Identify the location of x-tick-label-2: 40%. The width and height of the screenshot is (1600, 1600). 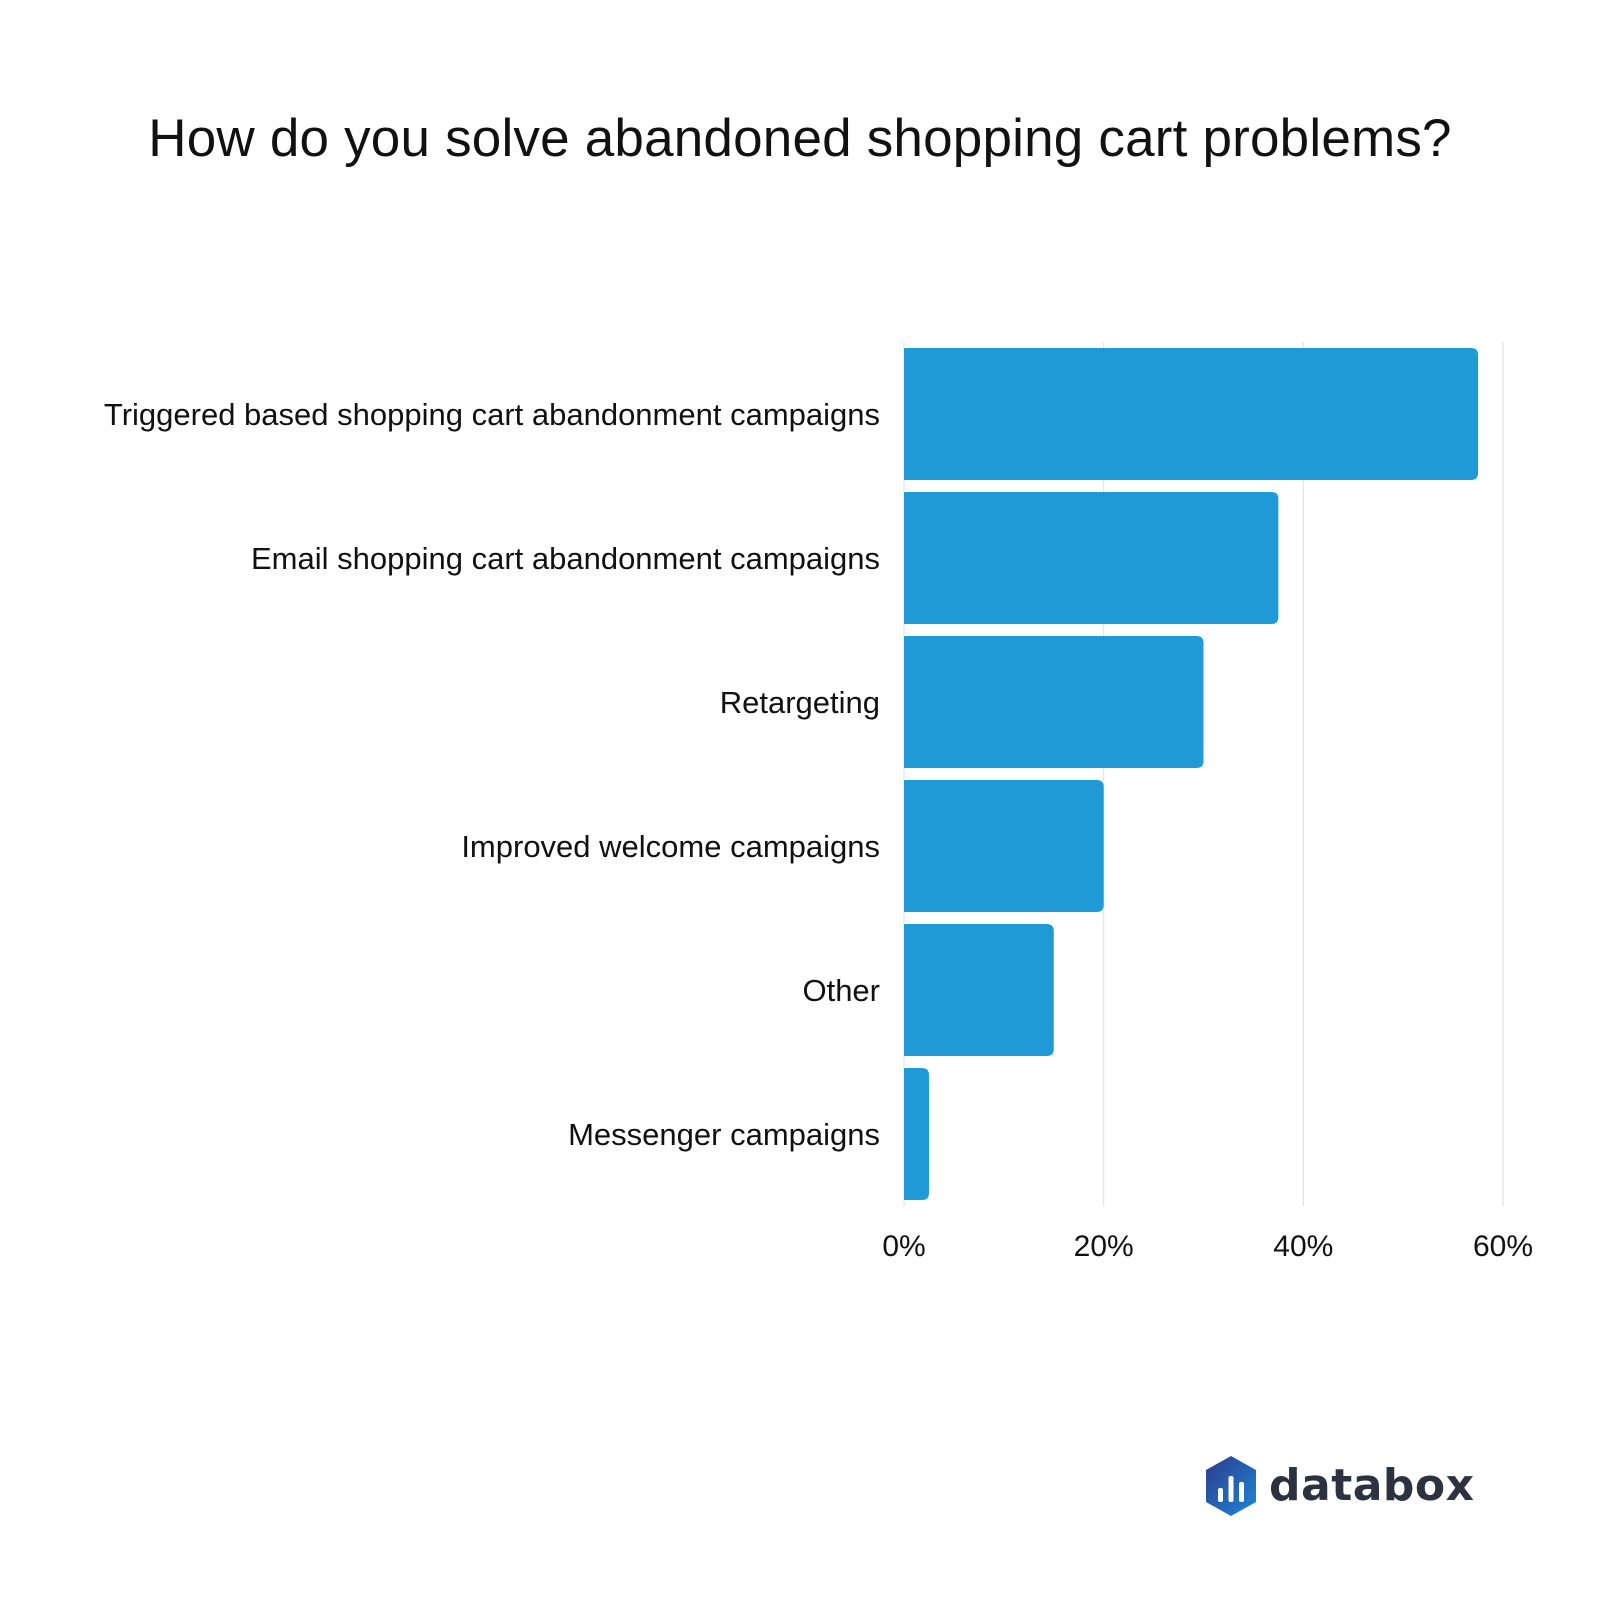
(1303, 1246).